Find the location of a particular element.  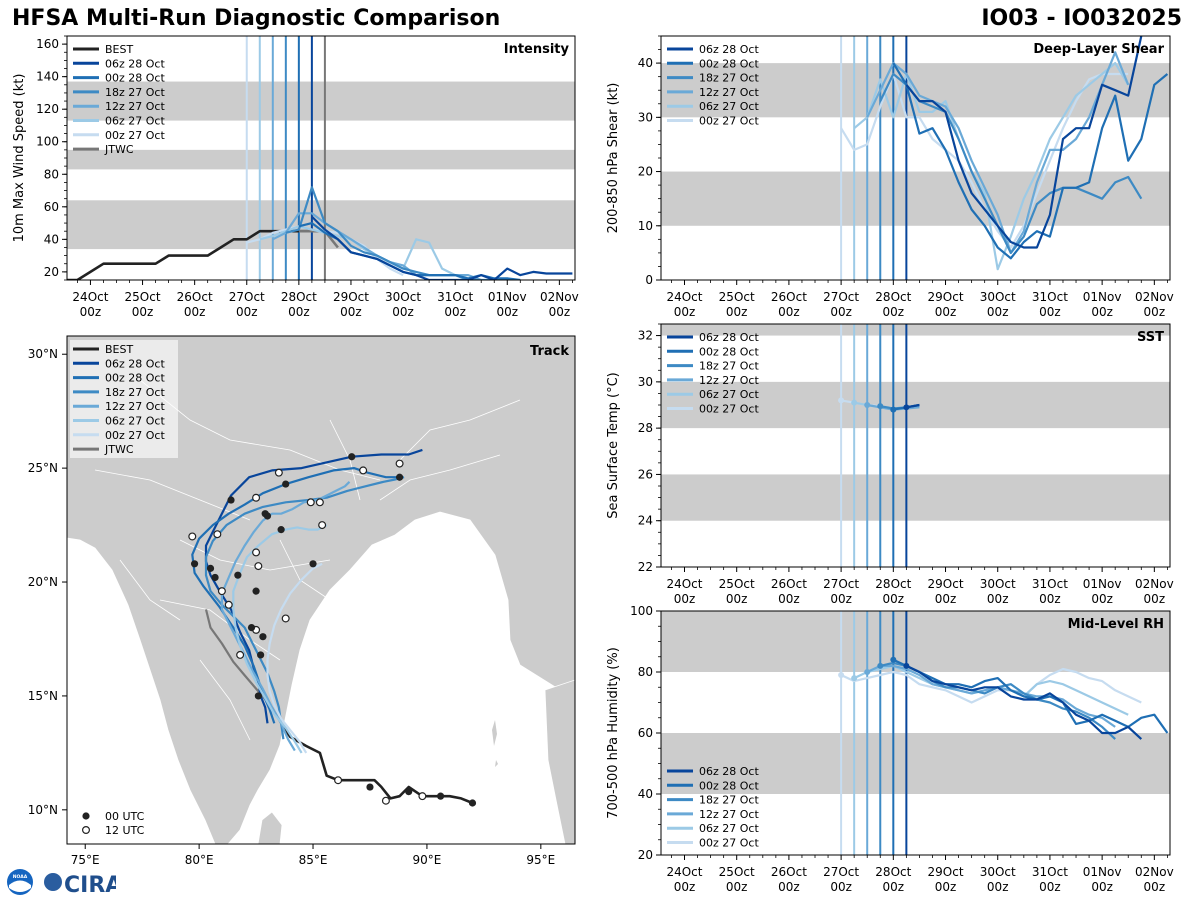

sst-ylabel: Sea Surface Temp (°C) is located at coordinates (613, 445).